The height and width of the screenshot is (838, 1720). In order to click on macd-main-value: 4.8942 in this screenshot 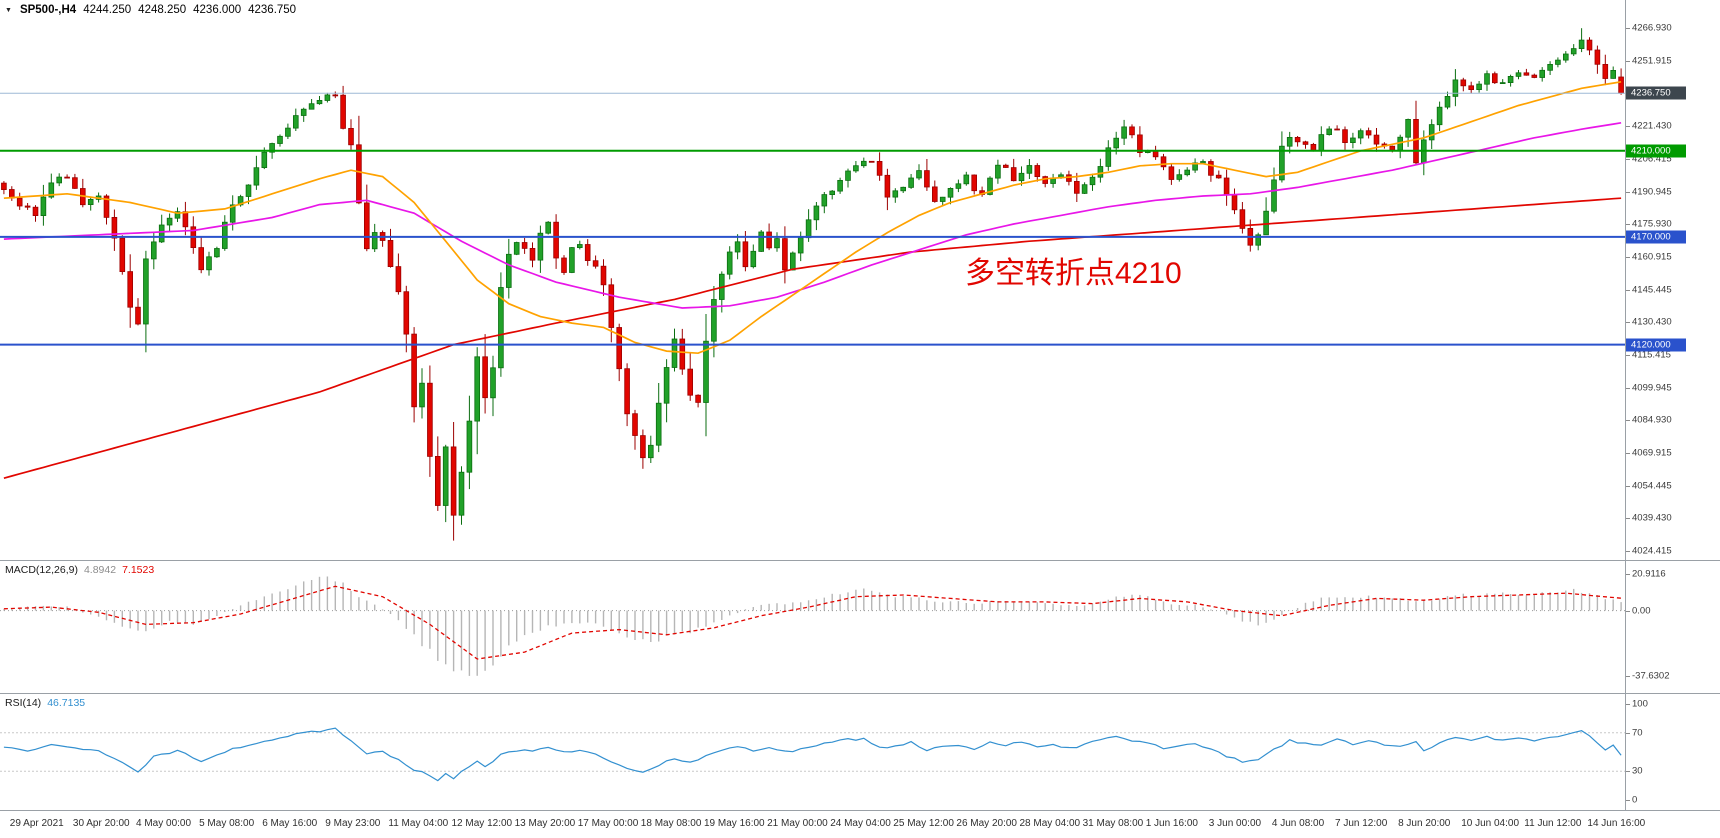, I will do `click(100, 570)`.